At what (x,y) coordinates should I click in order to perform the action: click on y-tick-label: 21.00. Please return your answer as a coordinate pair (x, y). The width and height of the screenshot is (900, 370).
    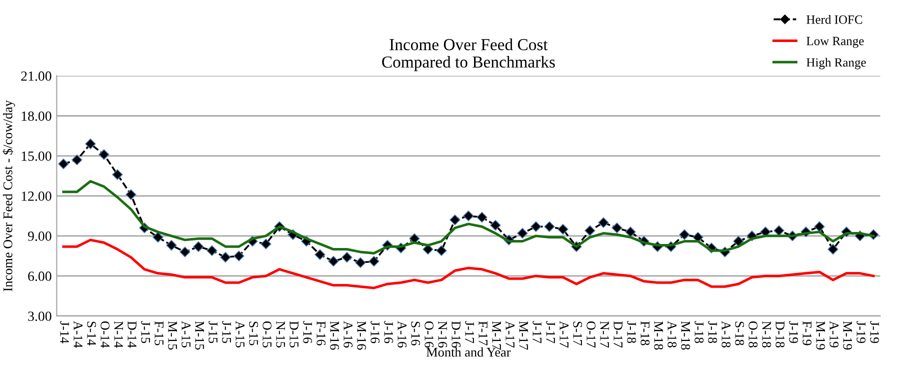
    Looking at the image, I should click on (36, 76).